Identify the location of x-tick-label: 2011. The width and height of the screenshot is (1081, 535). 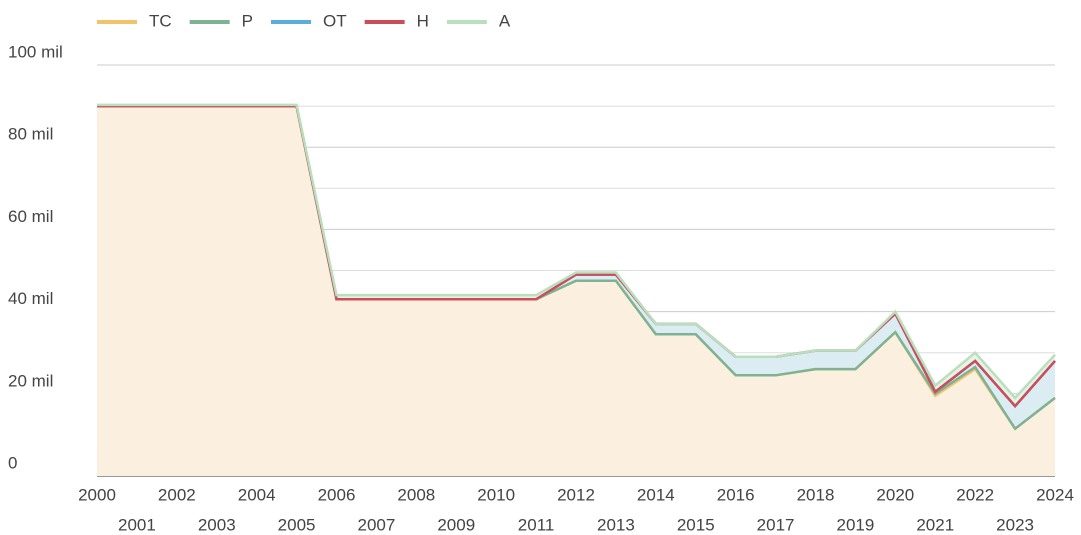
(536, 524).